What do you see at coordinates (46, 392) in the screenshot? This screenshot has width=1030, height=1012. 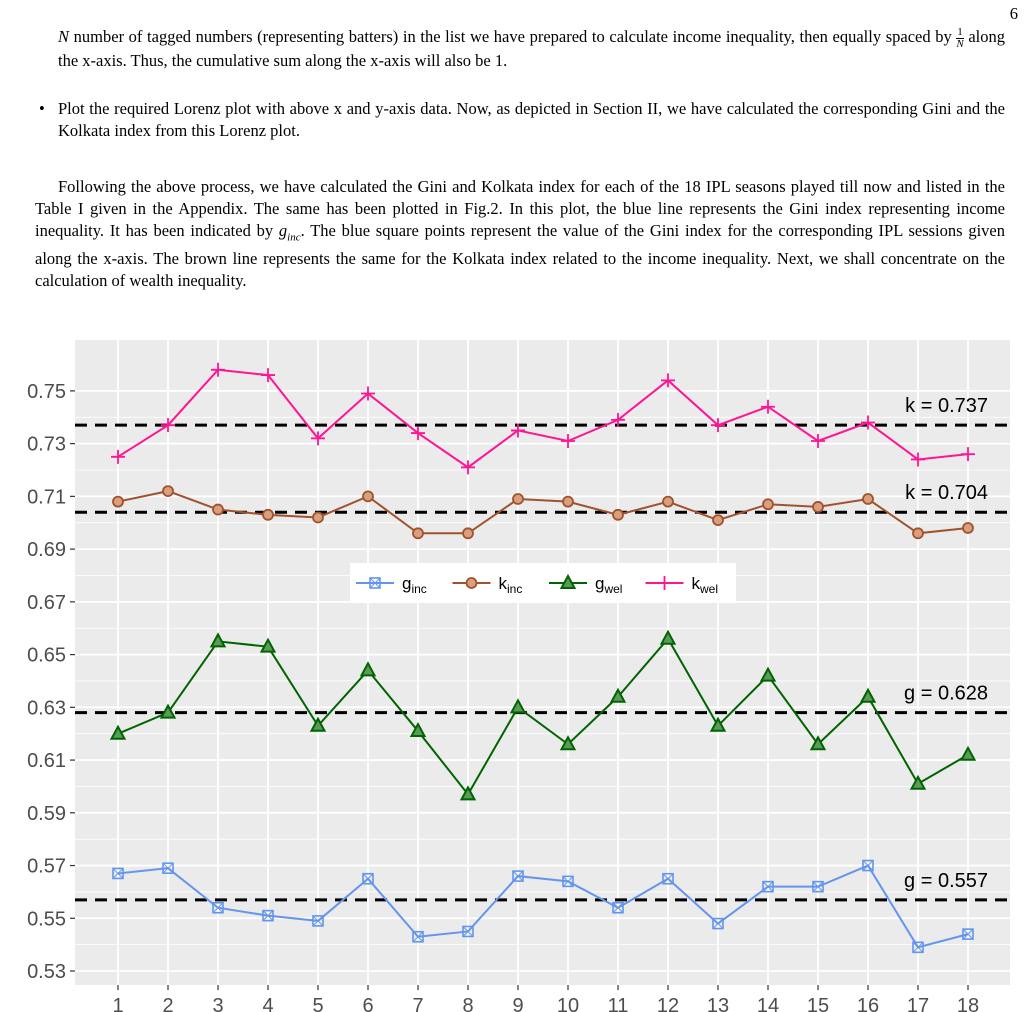 I see `y-tick-label: 0.75` at bounding box center [46, 392].